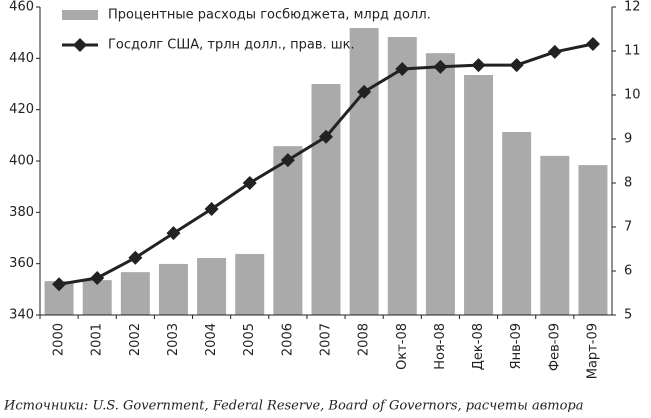 The image size is (651, 418). I want to click on y2-tick-label: 8, so click(628, 183).